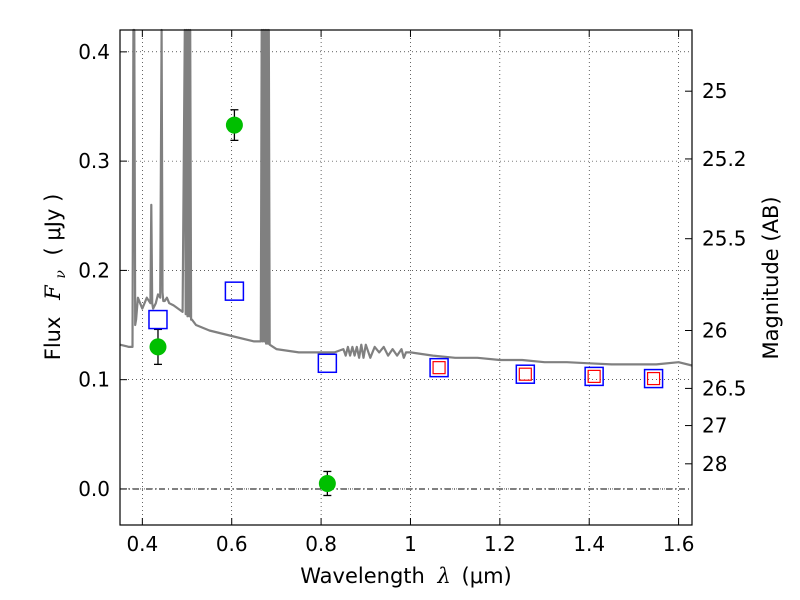 The height and width of the screenshot is (600, 800). What do you see at coordinates (94, 489) in the screenshot?
I see `y-tick-label: 0.0` at bounding box center [94, 489].